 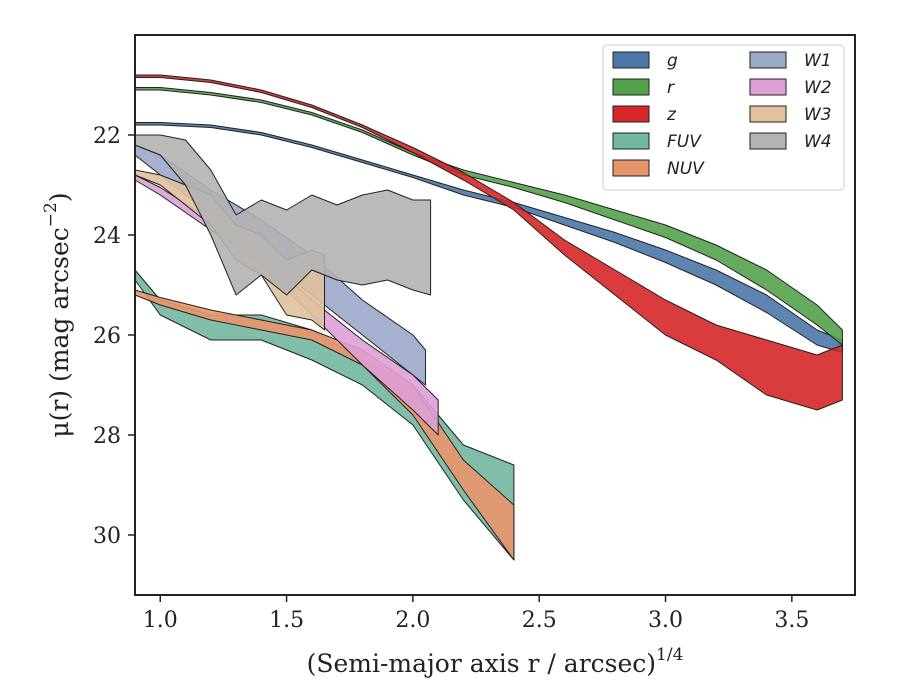 I want to click on x-tick-label: 2.5, so click(x=539, y=620).